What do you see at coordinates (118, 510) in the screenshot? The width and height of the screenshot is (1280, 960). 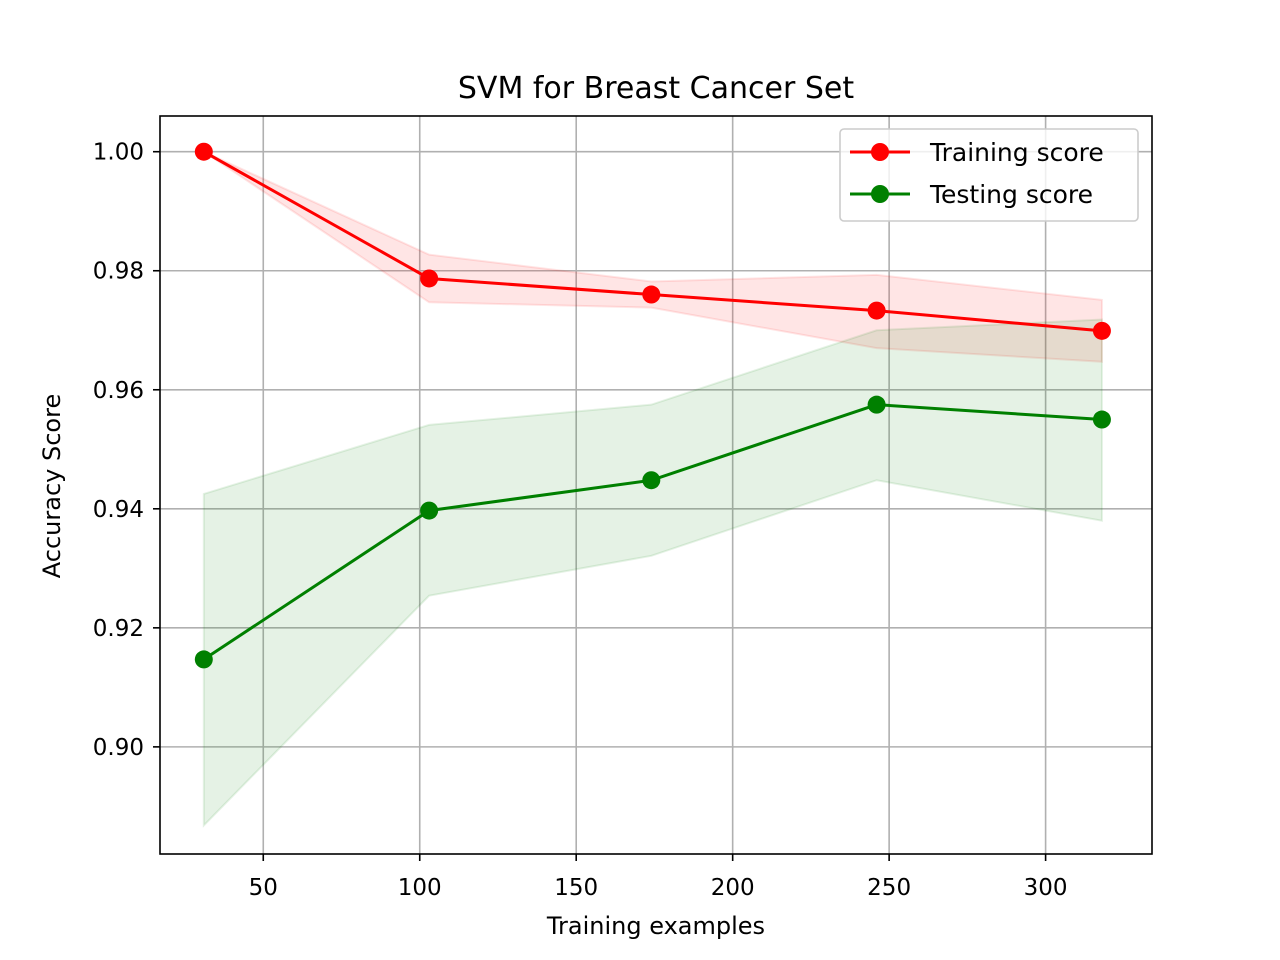 I see `y-tick-label: 0.94` at bounding box center [118, 510].